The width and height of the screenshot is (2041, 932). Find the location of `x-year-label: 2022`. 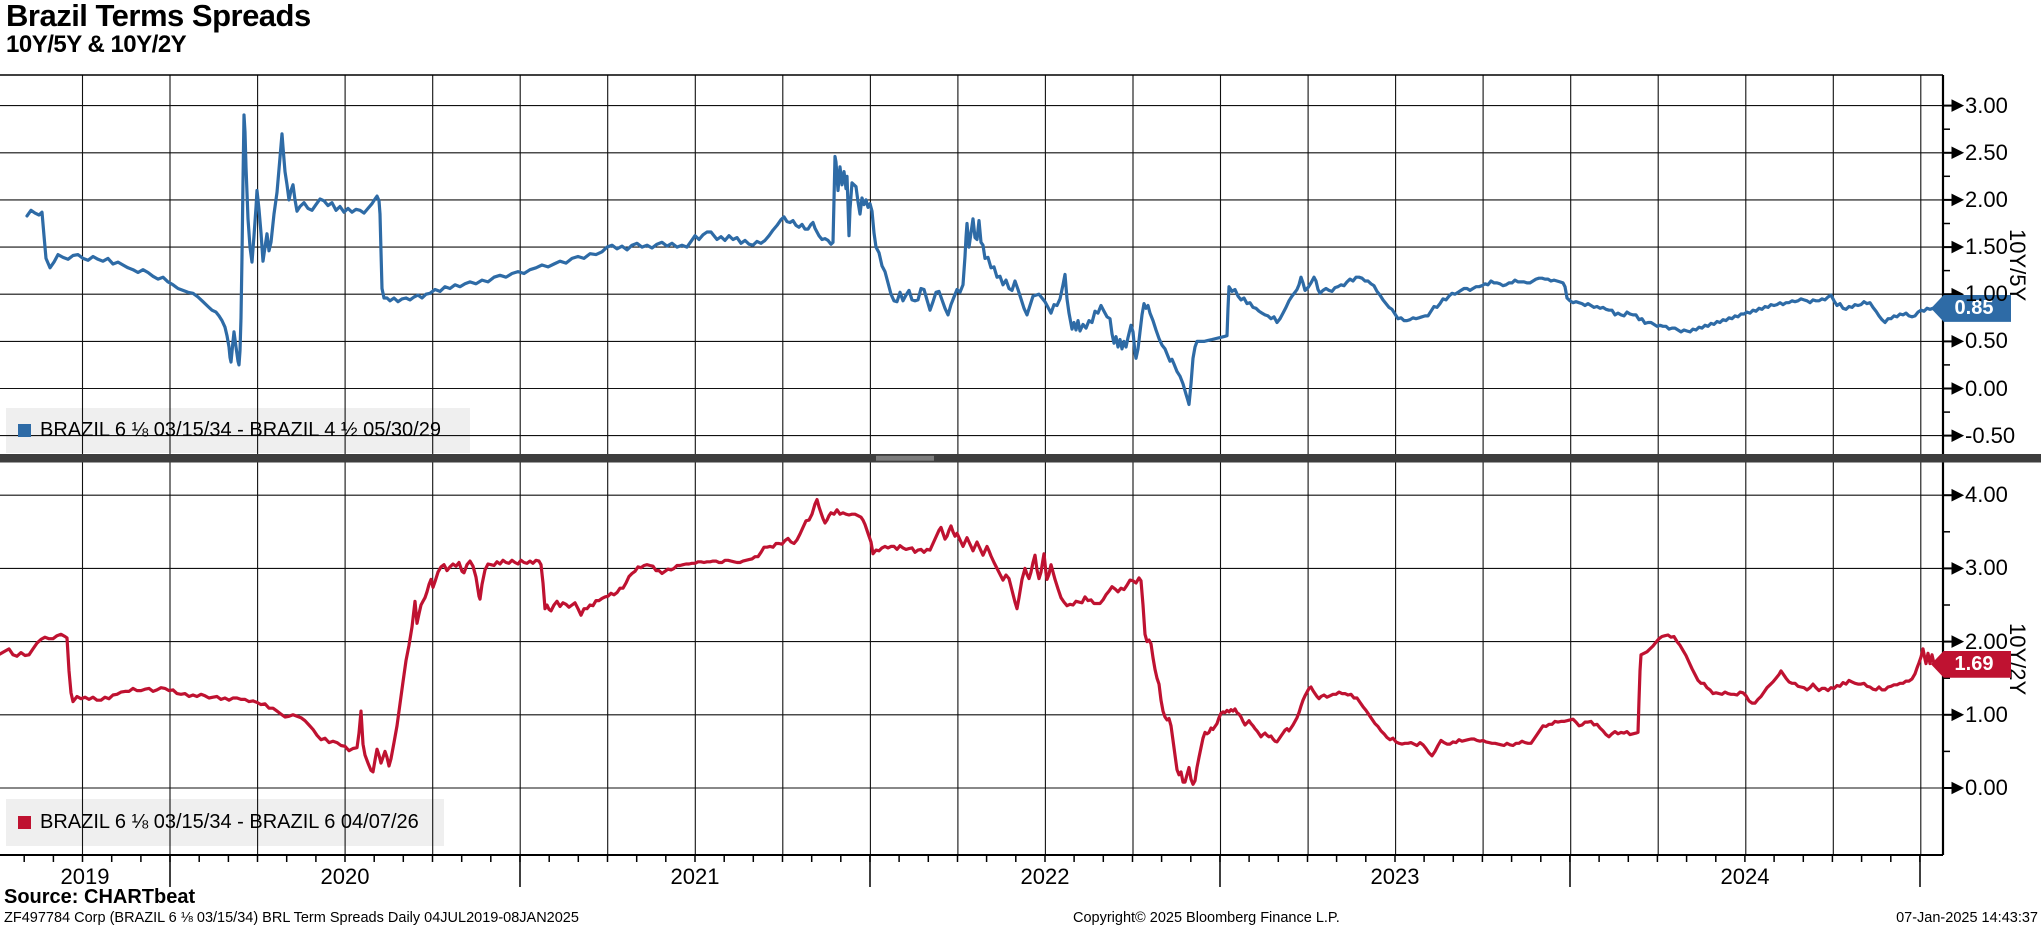

x-year-label: 2022 is located at coordinates (1045, 876).